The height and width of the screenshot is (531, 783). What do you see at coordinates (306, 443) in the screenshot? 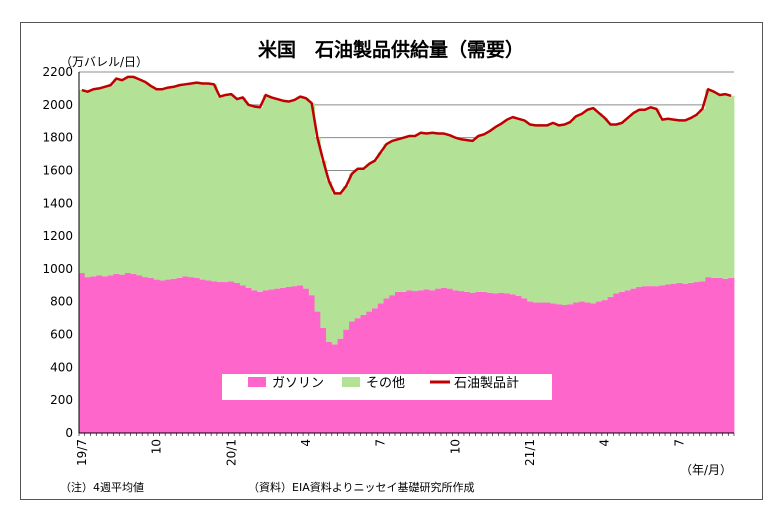
I see `x-tick-label: 4` at bounding box center [306, 443].